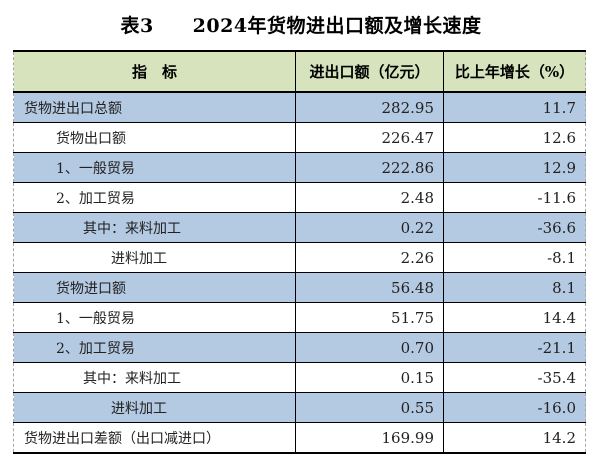 The image size is (602, 462). What do you see at coordinates (514, 197) in the screenshot?
I see `growth-cell: -11.6` at bounding box center [514, 197].